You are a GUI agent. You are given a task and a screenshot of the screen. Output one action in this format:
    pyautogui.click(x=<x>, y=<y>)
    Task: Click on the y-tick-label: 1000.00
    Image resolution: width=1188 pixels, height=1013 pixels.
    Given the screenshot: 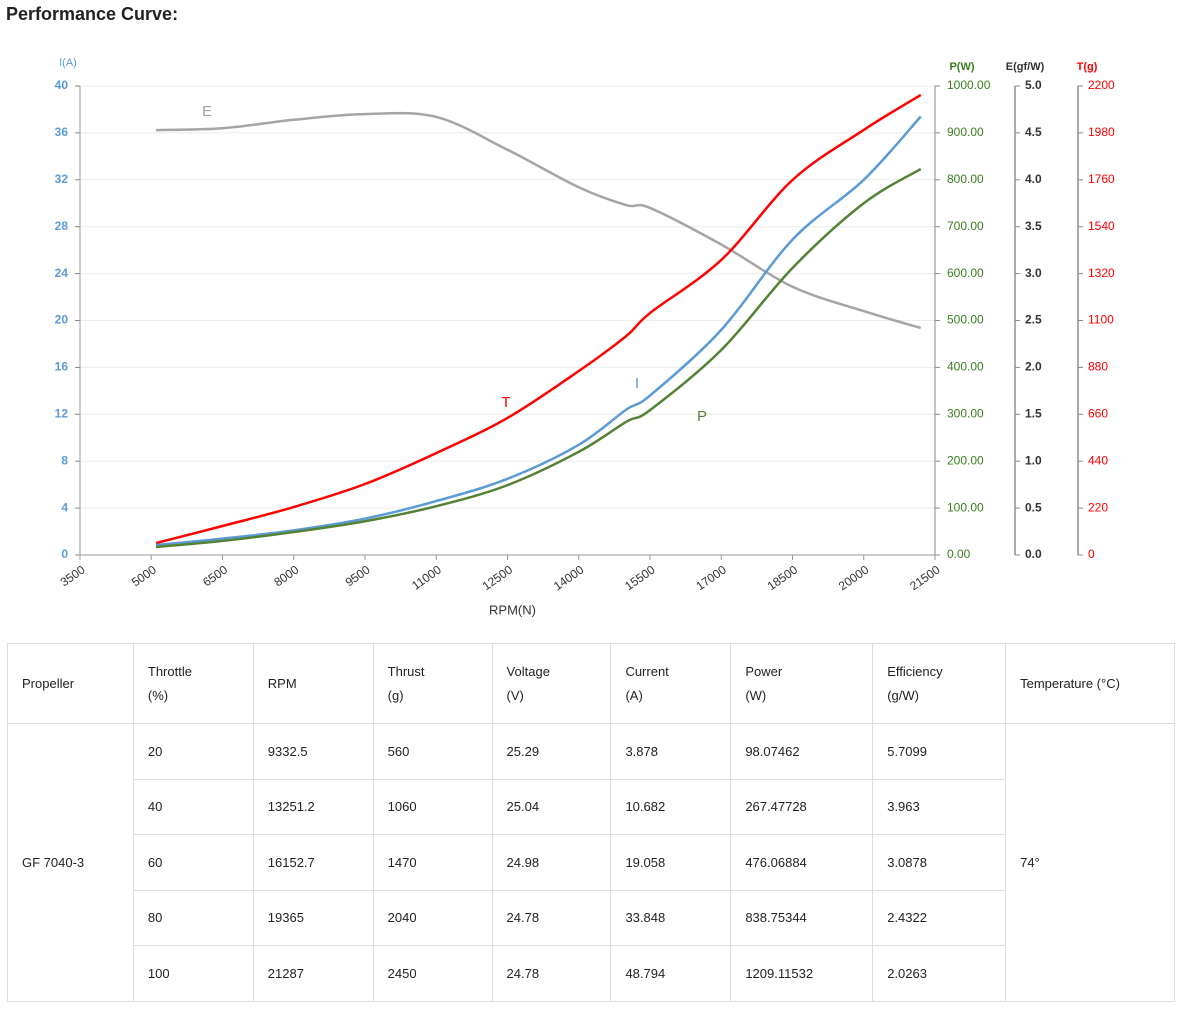 What is the action you would take?
    pyautogui.click(x=969, y=85)
    